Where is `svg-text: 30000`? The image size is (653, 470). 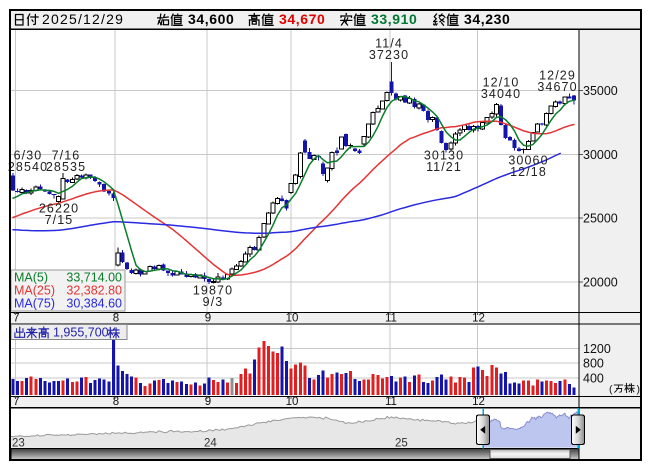
svg-text: 30000 is located at coordinates (600, 155).